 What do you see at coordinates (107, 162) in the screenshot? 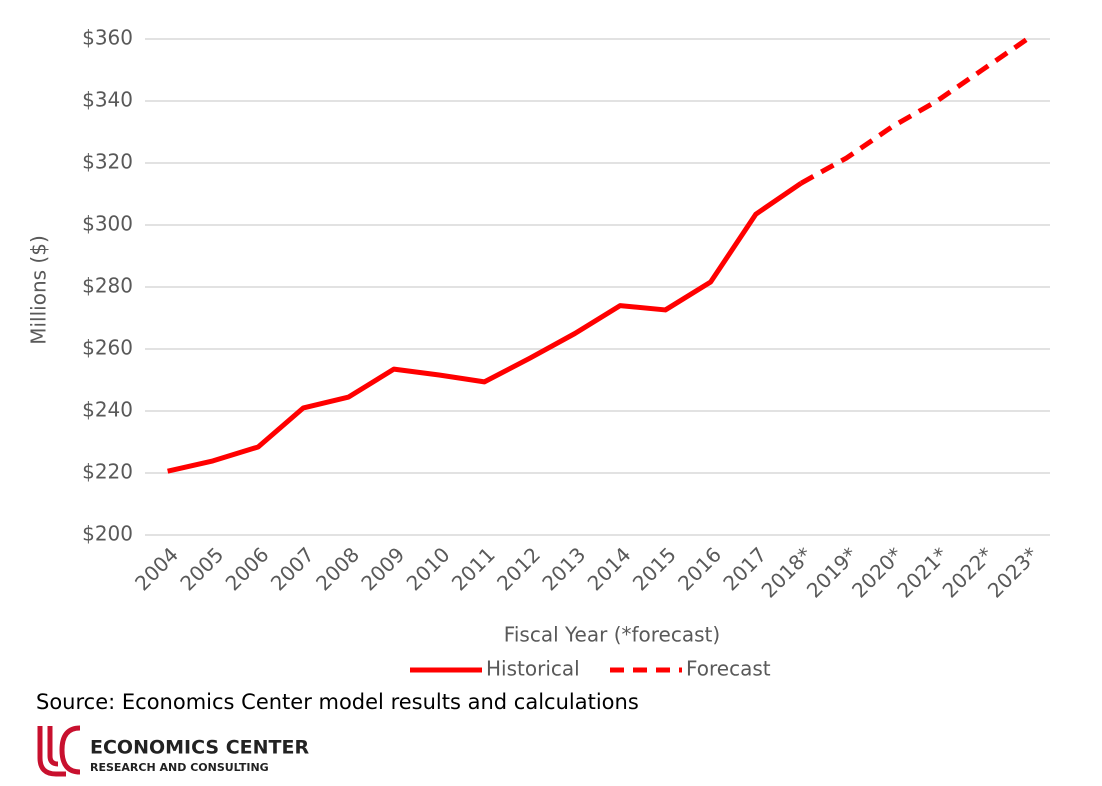
I see `y-tick-label: $320` at bounding box center [107, 162].